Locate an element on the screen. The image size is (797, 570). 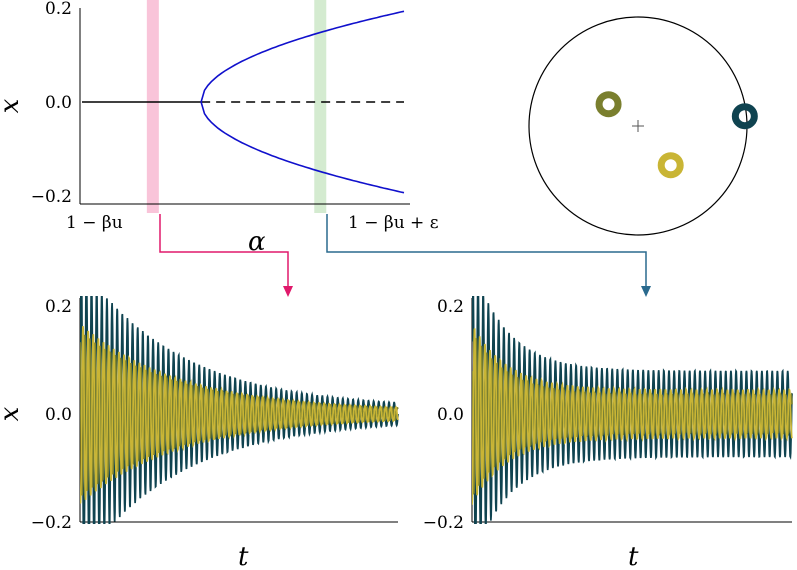
ts1-x-label: t is located at coordinates (243, 556).